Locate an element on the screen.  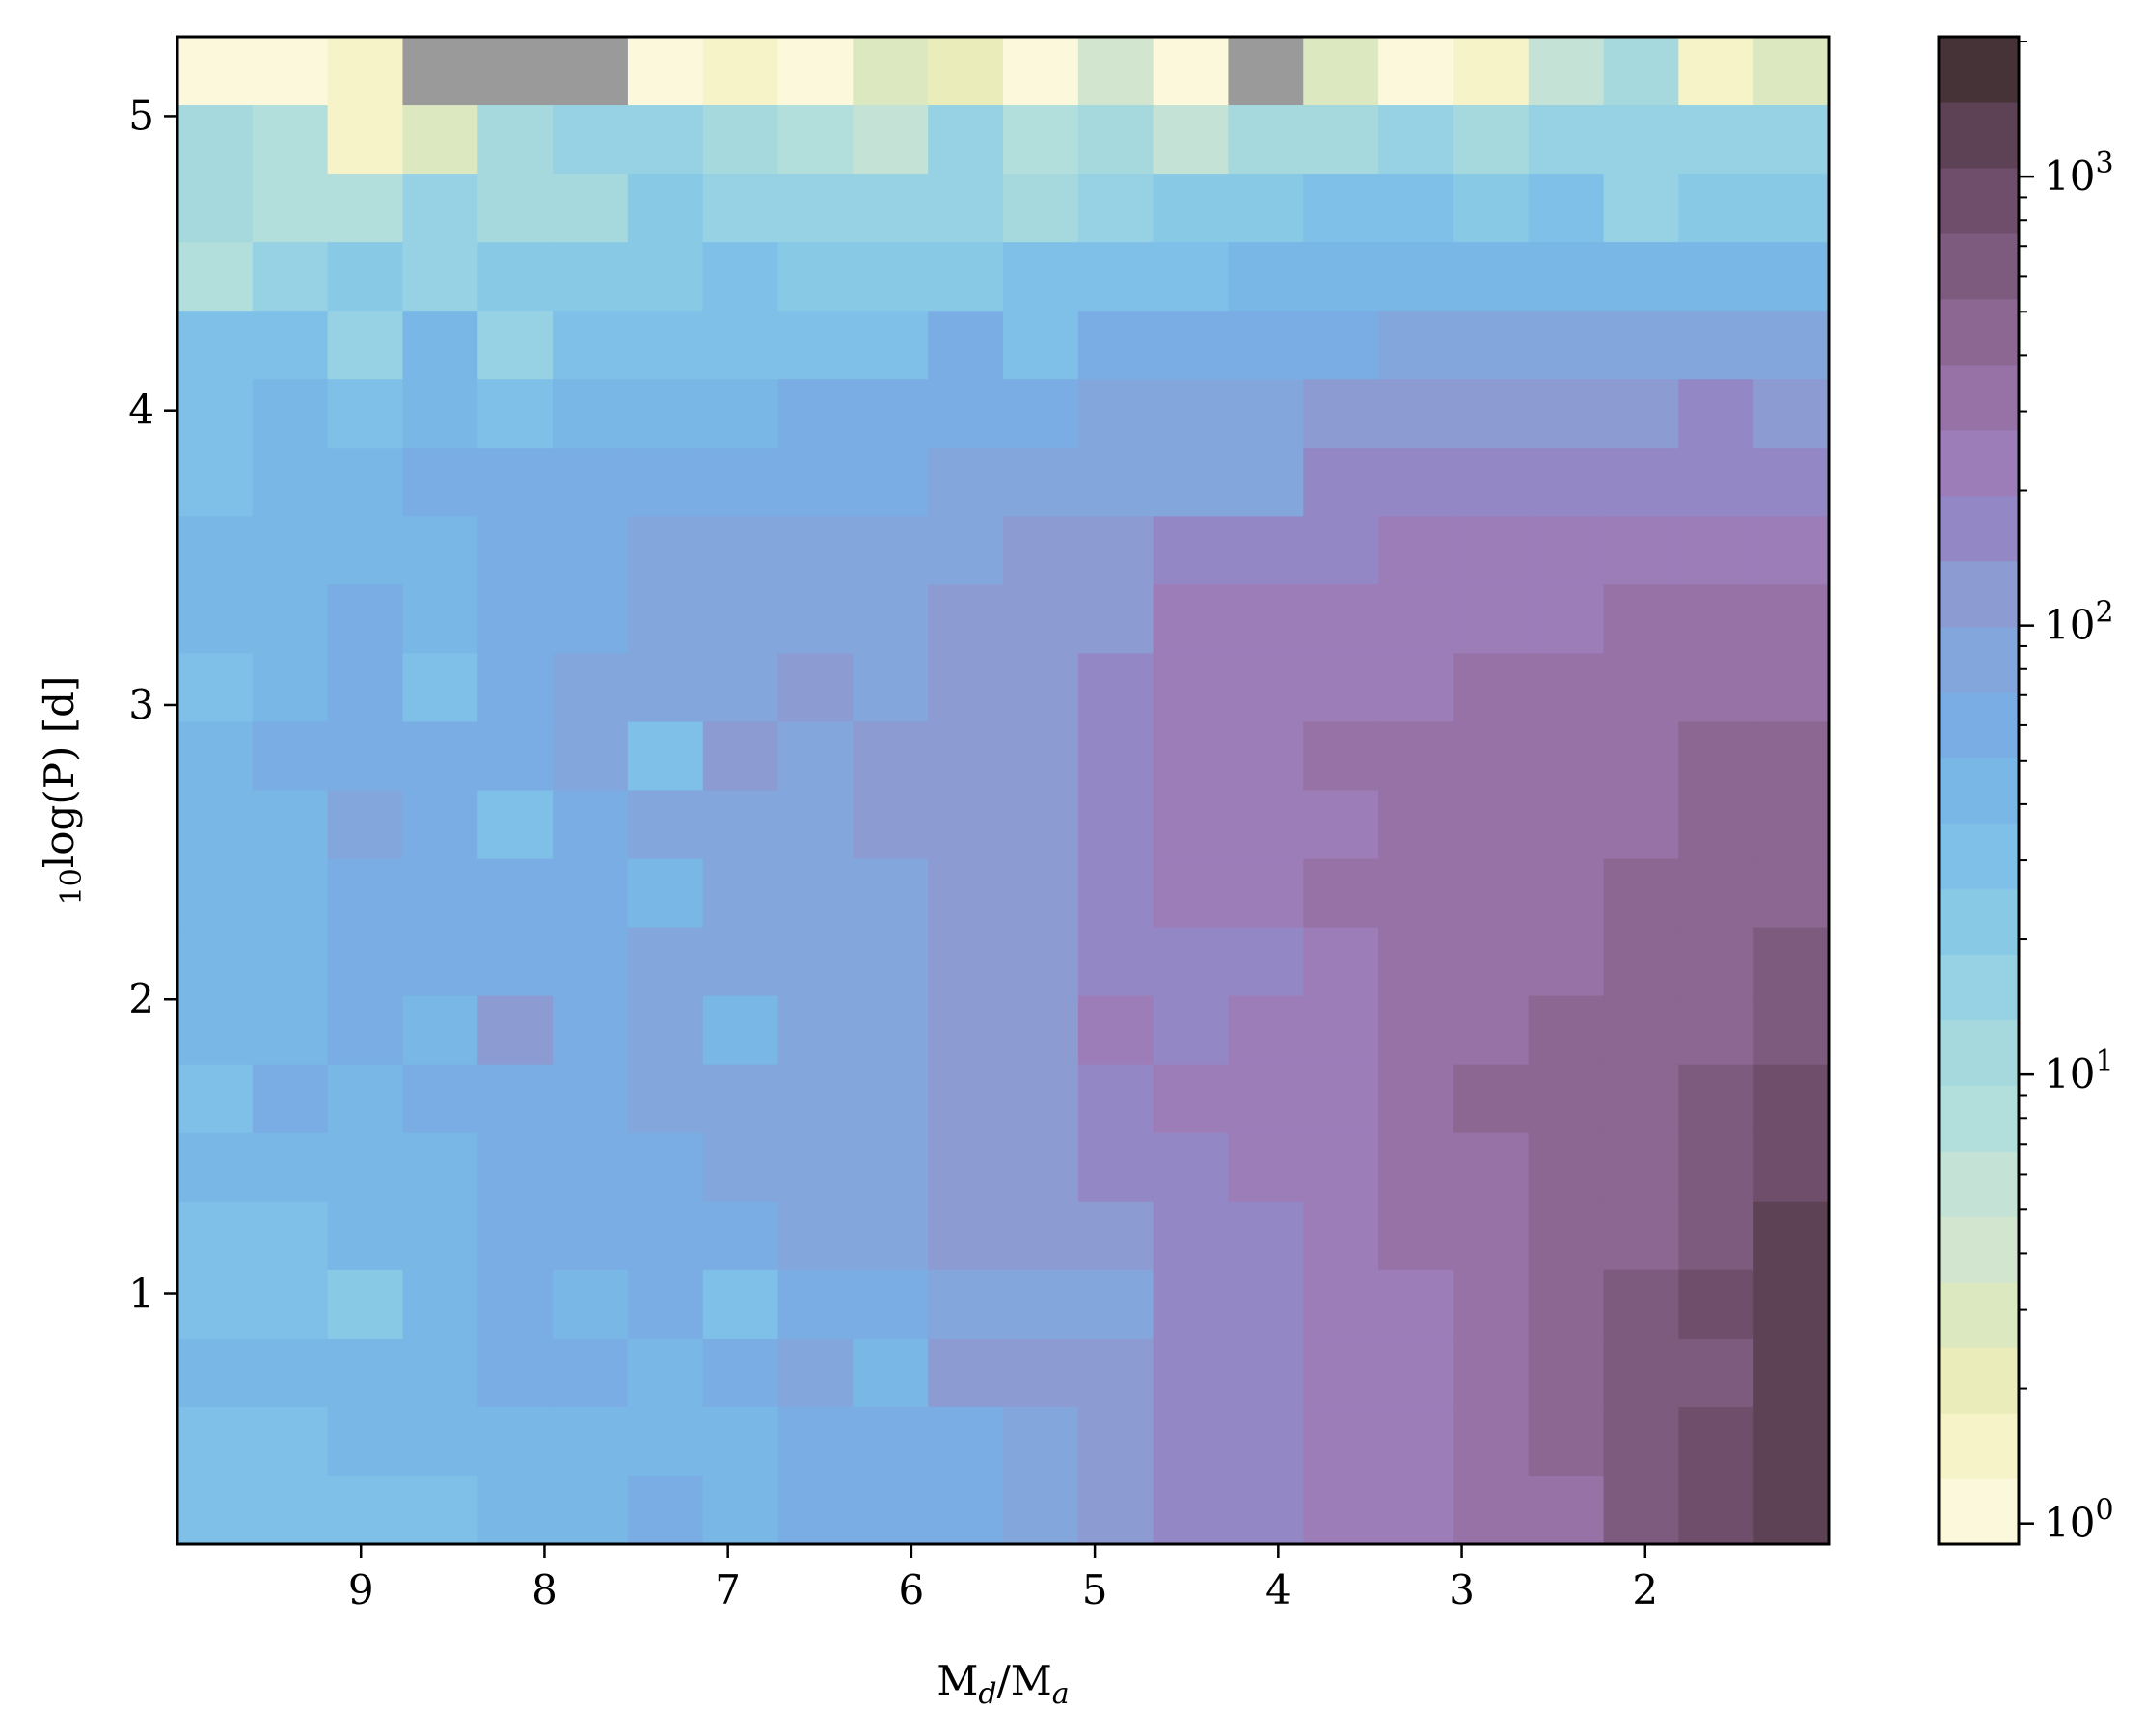
x-tick-label: 7 is located at coordinates (728, 1590).